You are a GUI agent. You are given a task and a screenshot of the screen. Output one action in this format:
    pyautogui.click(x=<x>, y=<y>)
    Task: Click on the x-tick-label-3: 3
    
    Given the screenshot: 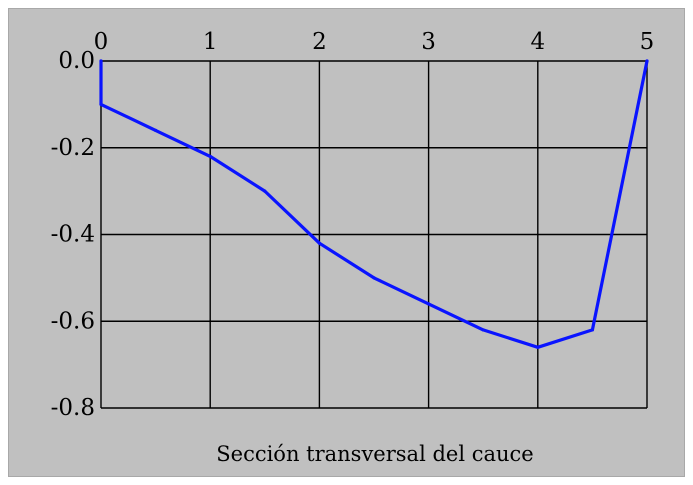 What is the action you would take?
    pyautogui.click(x=428, y=42)
    